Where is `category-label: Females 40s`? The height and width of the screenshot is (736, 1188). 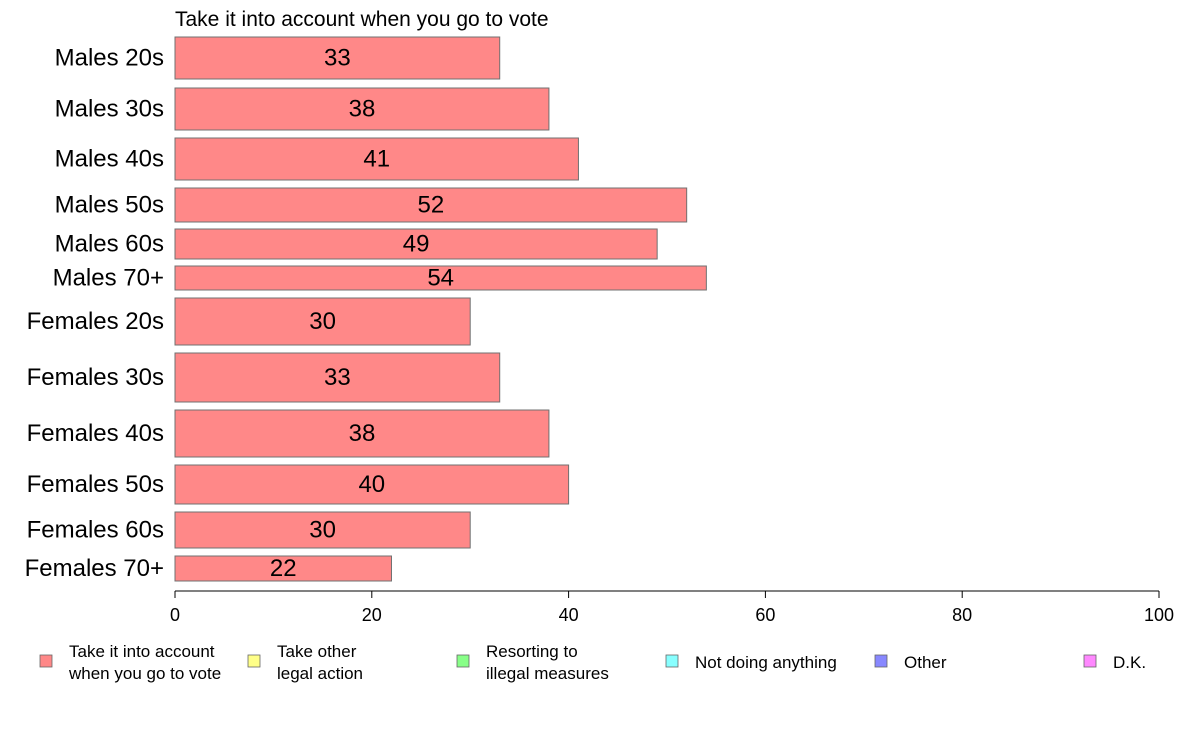
category-label: Females 40s is located at coordinates (95, 433).